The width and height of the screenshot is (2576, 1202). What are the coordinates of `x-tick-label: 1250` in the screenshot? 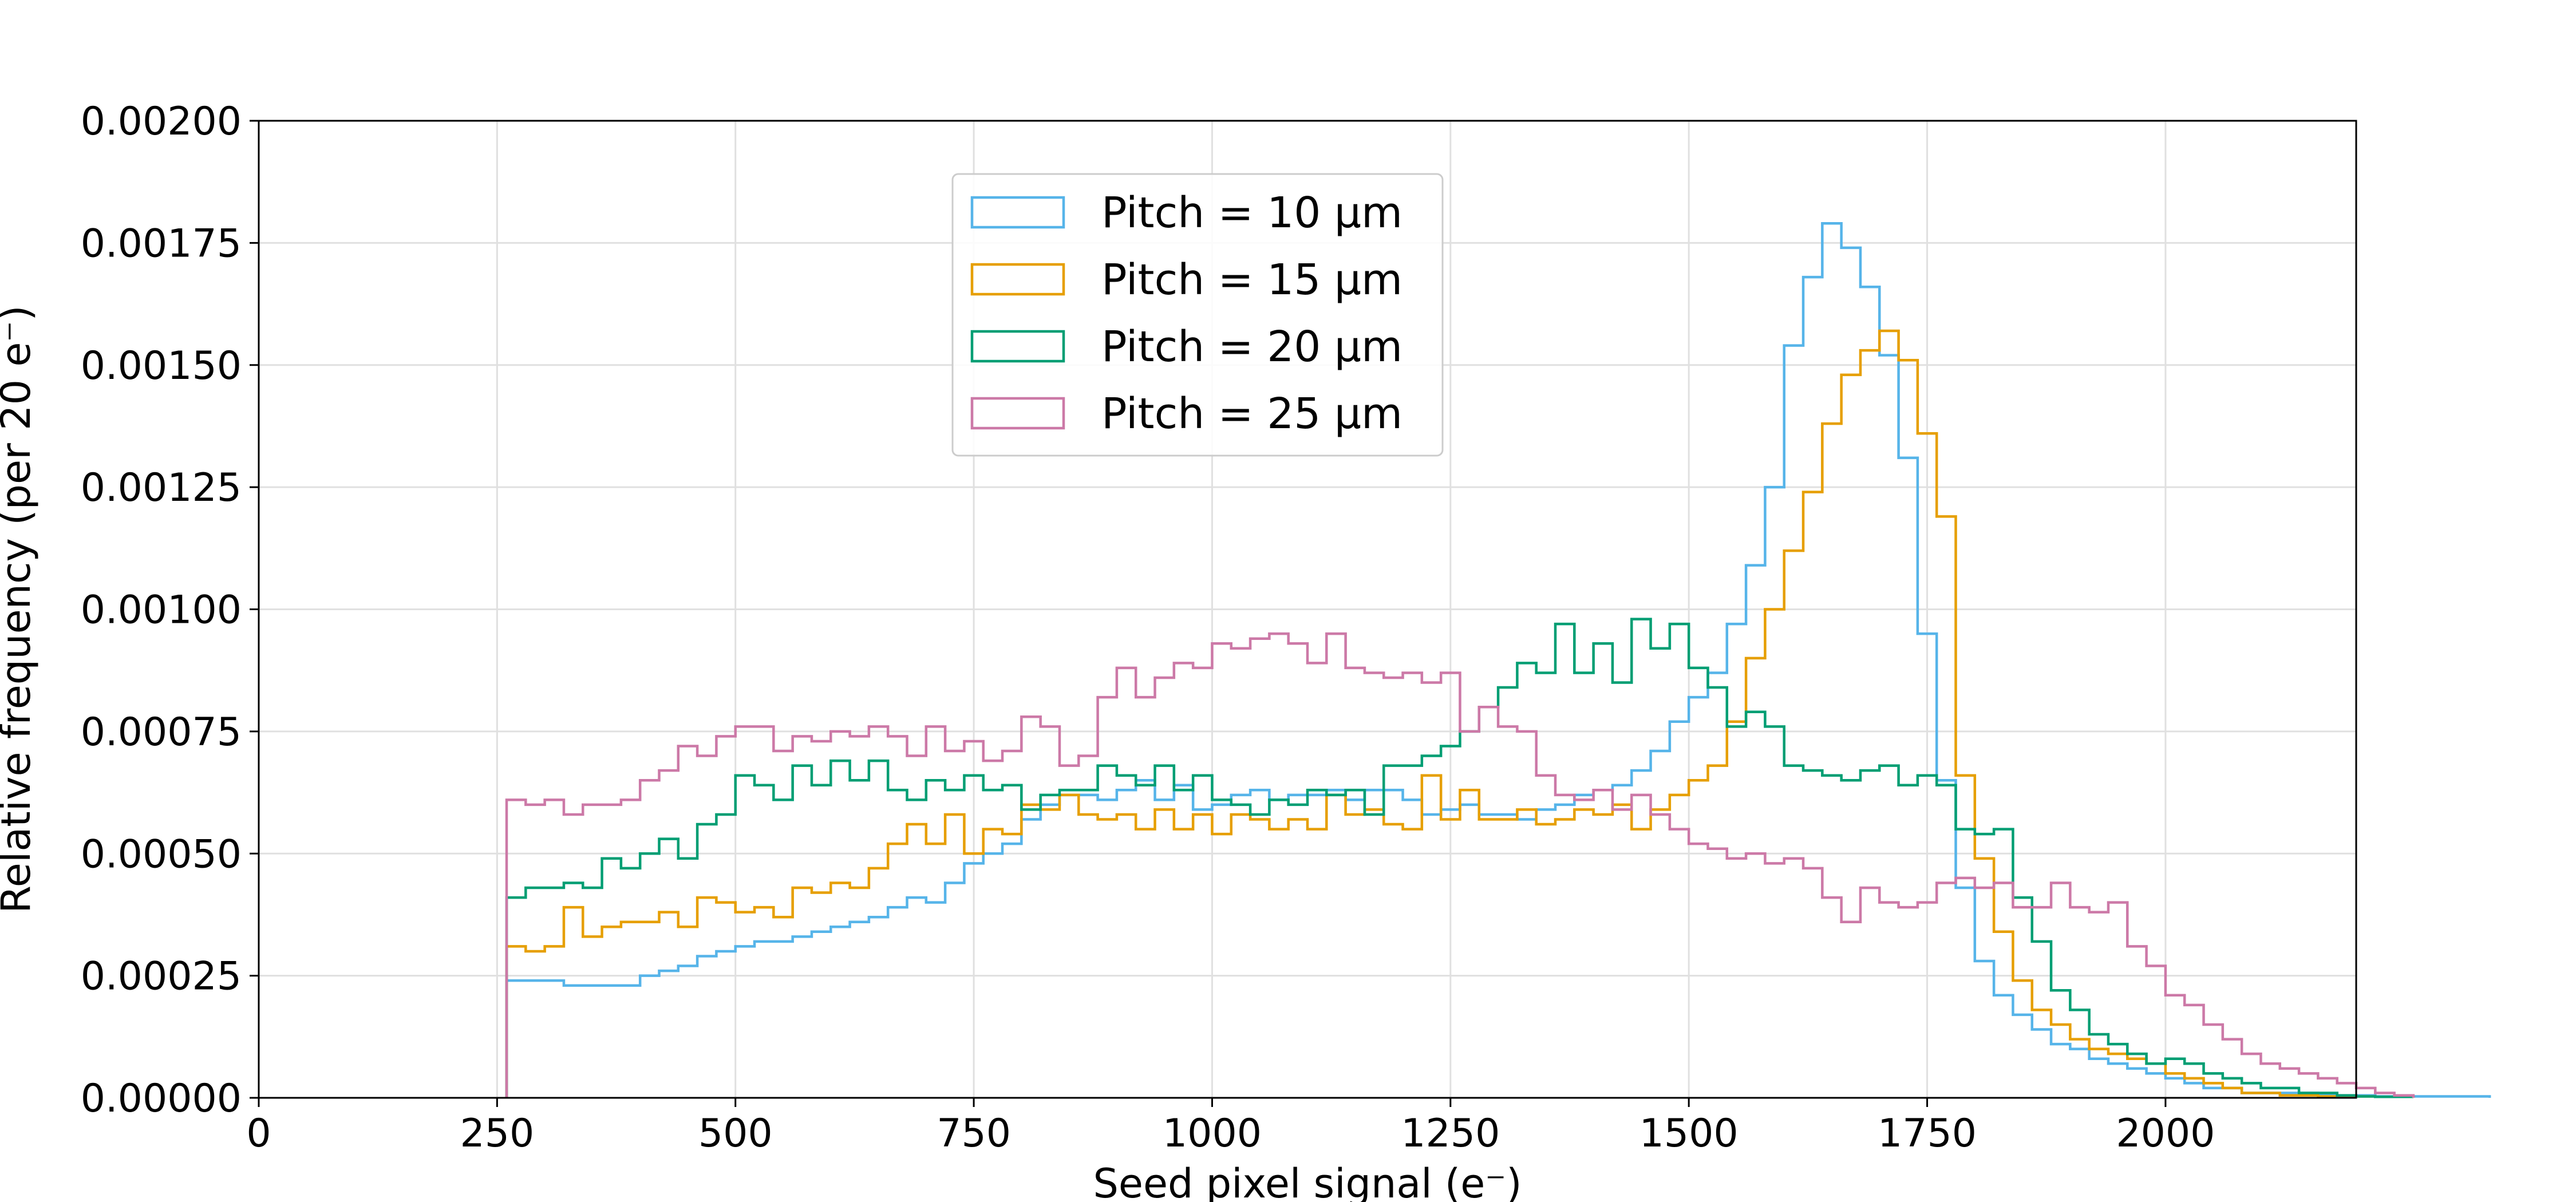 It's located at (1450, 1134).